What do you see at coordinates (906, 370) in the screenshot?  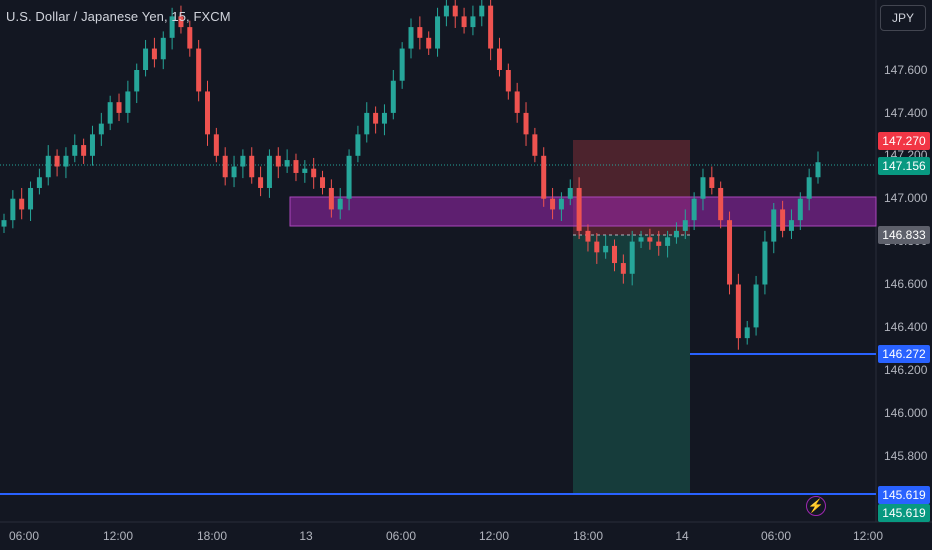 I see `price-tick: 146.200` at bounding box center [906, 370].